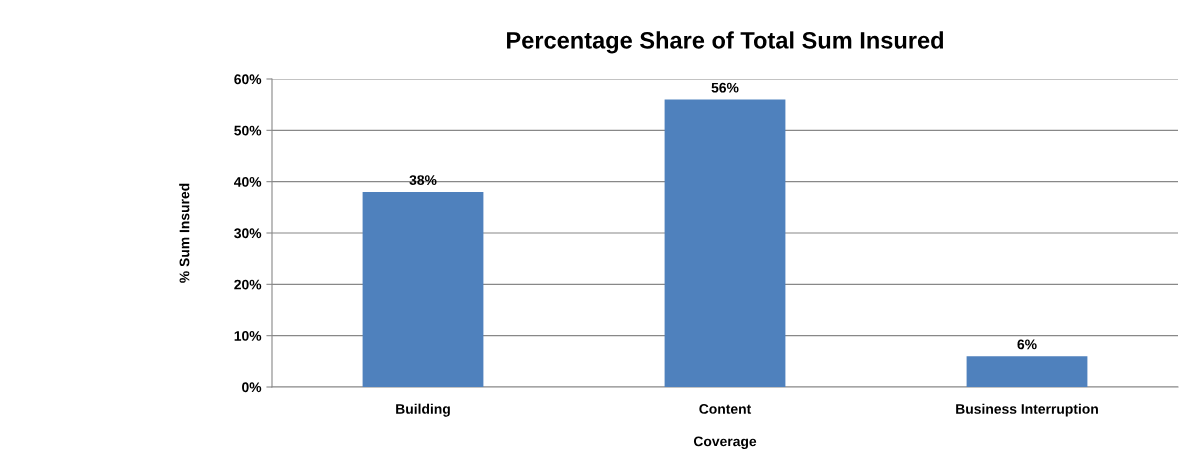 Image resolution: width=1196 pixels, height=461 pixels. What do you see at coordinates (252, 387) in the screenshot?
I see `y-tick-label: 0%` at bounding box center [252, 387].